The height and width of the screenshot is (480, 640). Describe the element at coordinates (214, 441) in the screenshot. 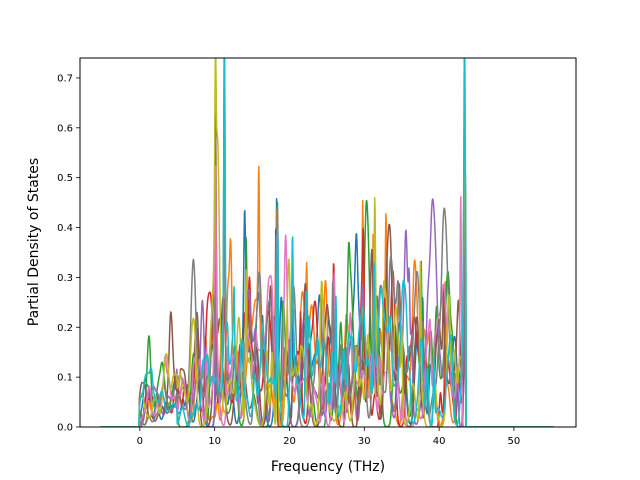

I see `x-tick-label: 10` at that location.